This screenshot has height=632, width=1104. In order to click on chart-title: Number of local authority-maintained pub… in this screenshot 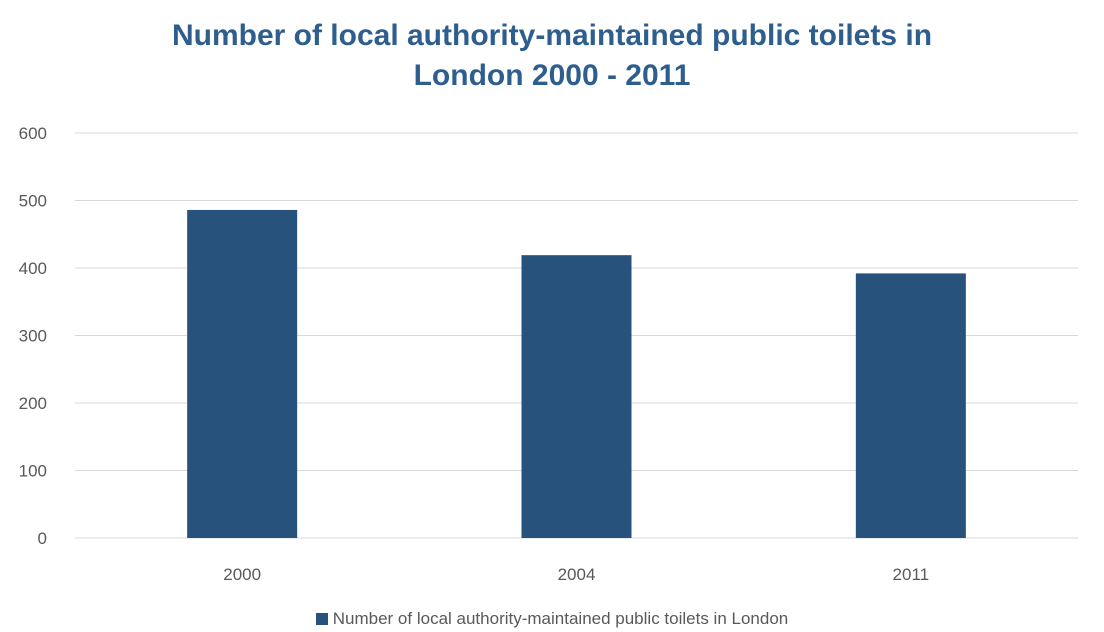, I will do `click(552, 56)`.